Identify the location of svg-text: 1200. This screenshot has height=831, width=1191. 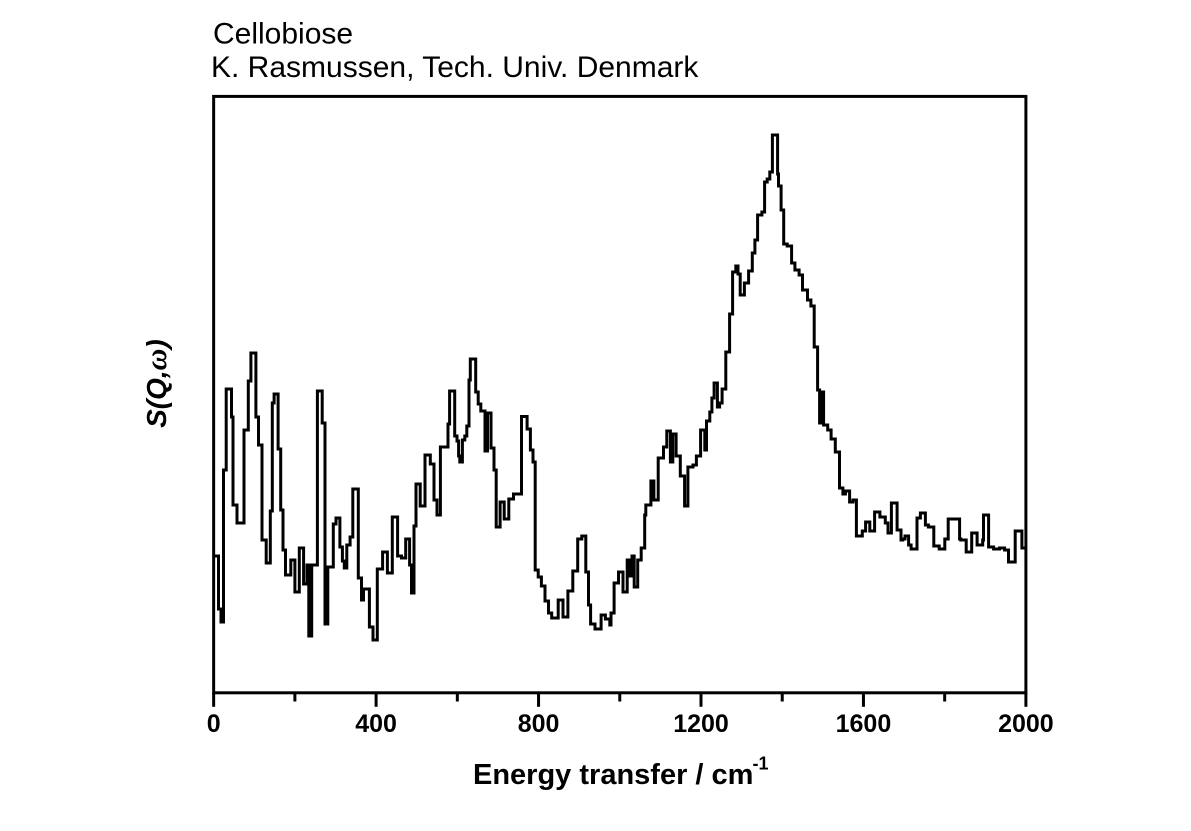
(701, 724).